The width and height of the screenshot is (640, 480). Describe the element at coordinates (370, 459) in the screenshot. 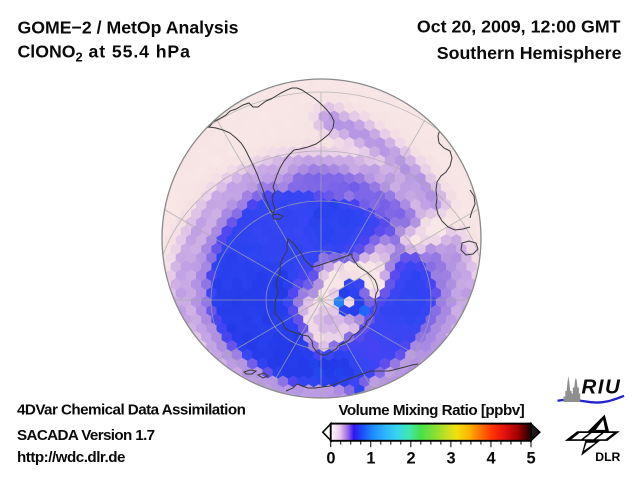

I see `svg-text: 1` at that location.